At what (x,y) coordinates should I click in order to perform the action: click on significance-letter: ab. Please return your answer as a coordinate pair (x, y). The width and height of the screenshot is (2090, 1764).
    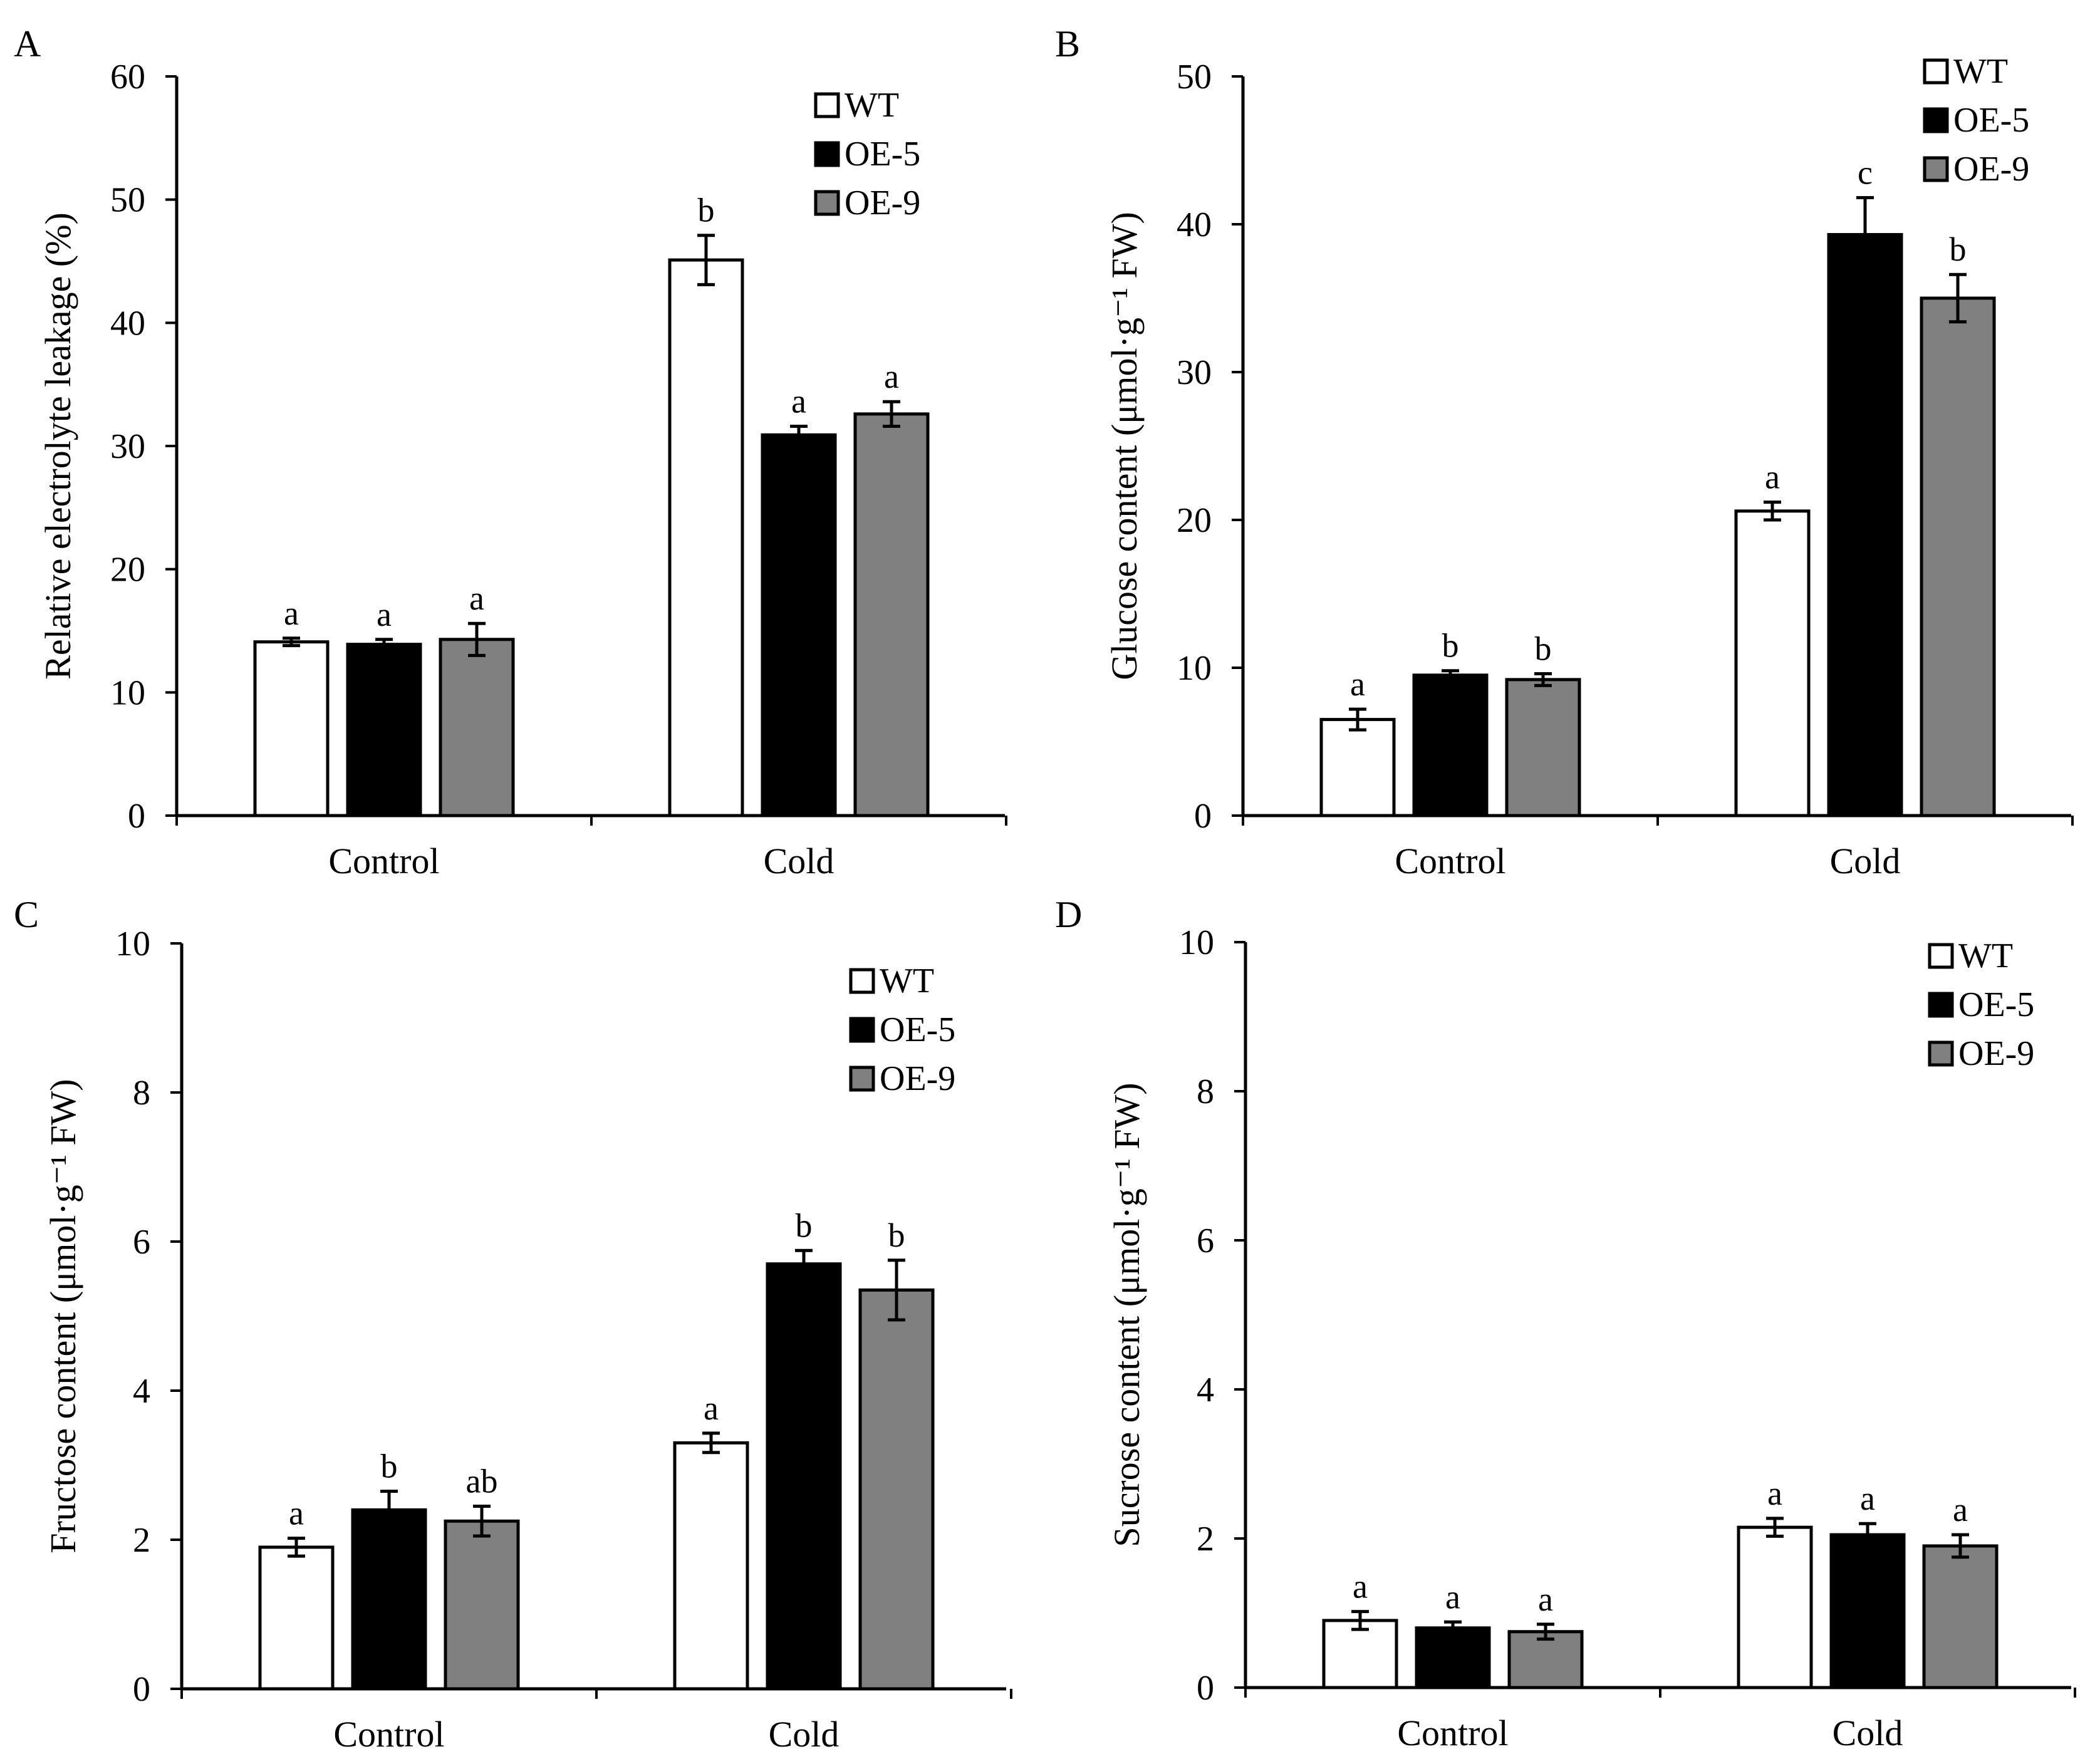
    Looking at the image, I should click on (482, 1481).